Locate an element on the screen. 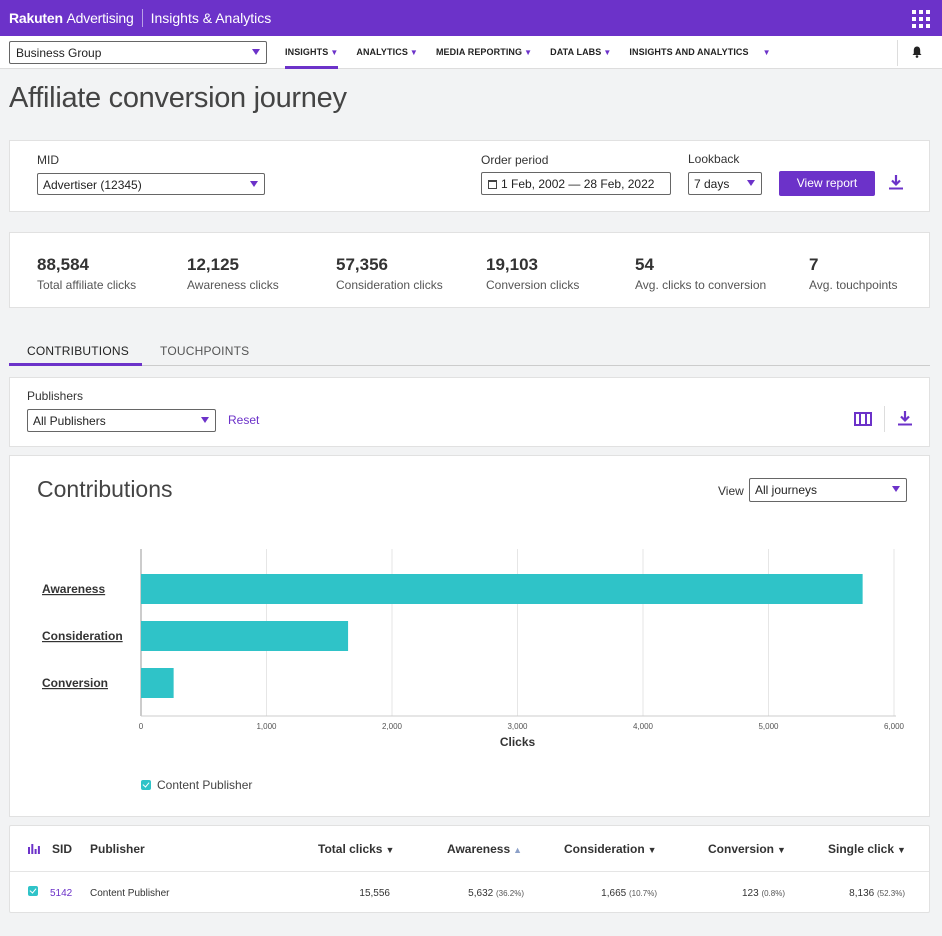 The width and height of the screenshot is (942, 936). x-tick-label: 5,000 is located at coordinates (768, 726).